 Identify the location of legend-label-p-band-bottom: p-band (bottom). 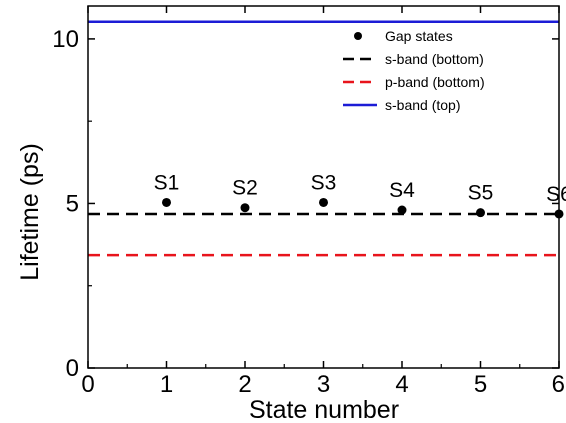
(435, 82).